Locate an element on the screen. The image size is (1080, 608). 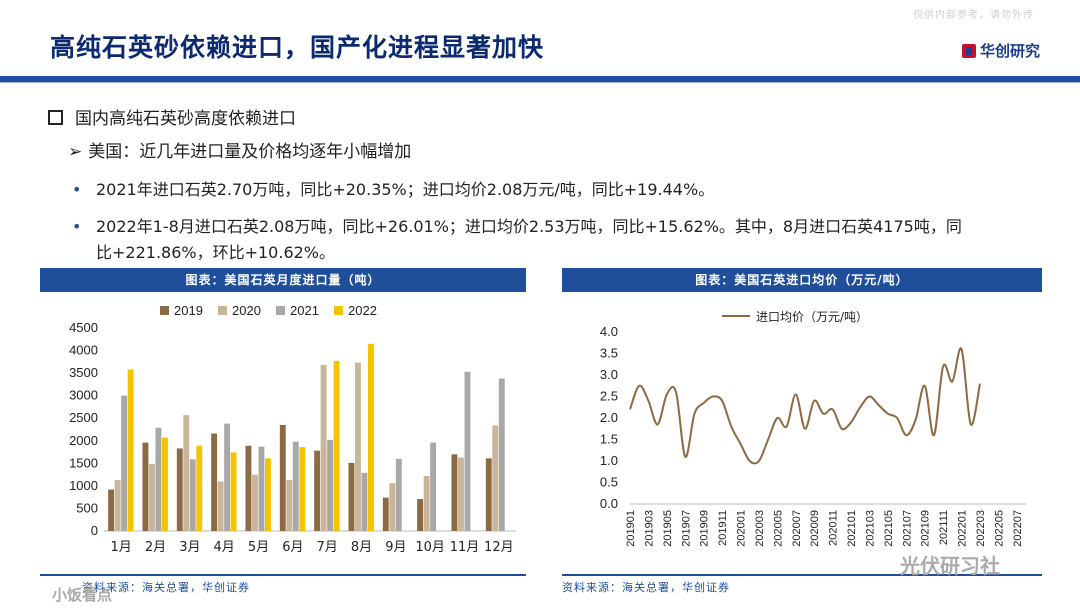
page-title: 高纯石英砂依赖进口，国产化进程显著加快 is located at coordinates (297, 47).